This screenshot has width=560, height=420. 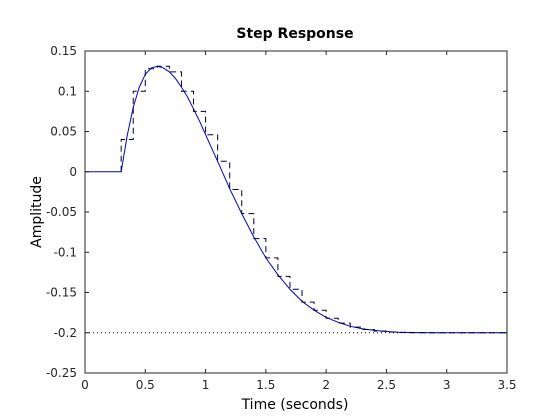 I want to click on x-tick-label: 3, so click(x=447, y=385).